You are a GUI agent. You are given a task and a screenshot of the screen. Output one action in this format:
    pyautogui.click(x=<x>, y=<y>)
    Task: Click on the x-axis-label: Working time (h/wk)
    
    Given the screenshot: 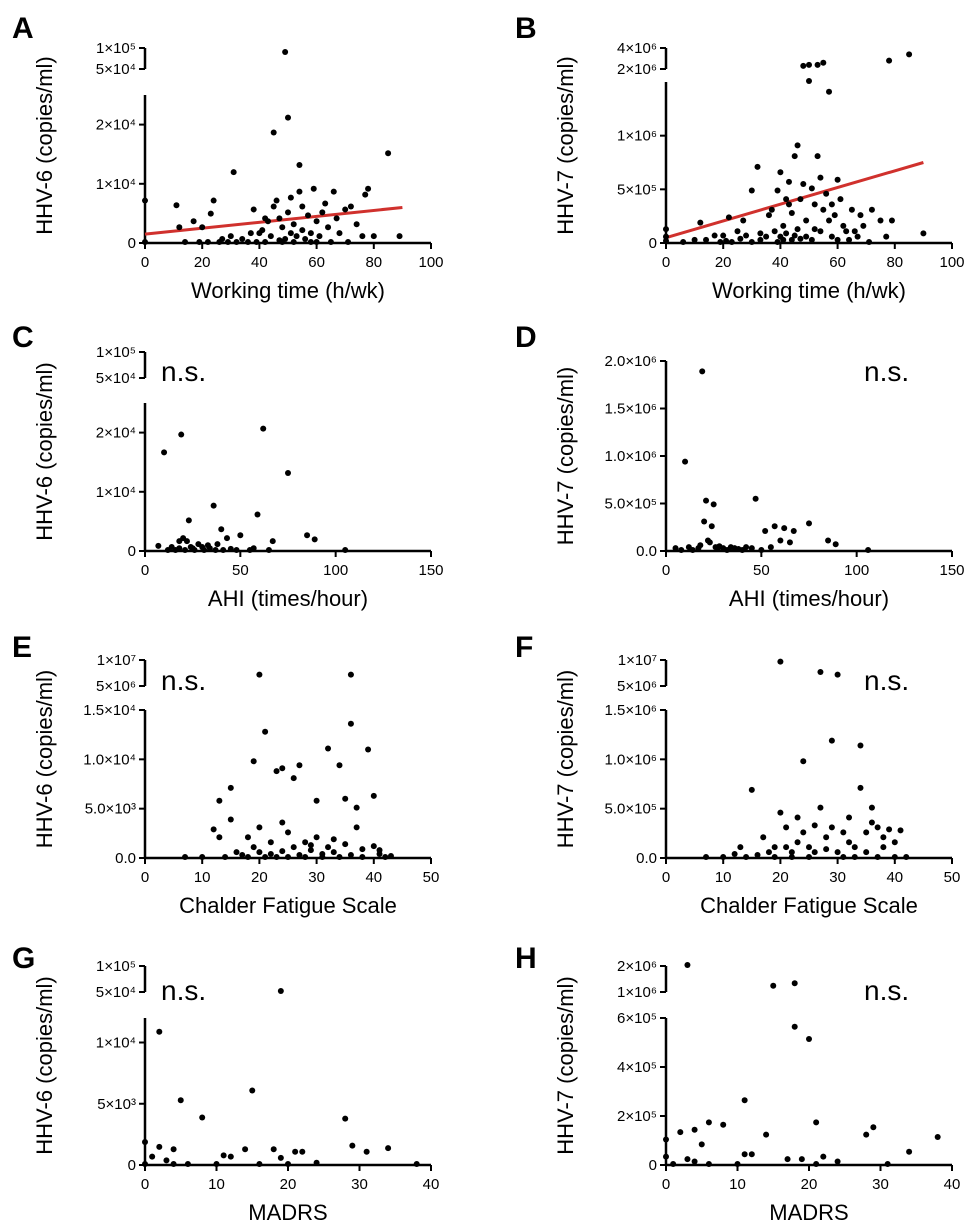 What is the action you would take?
    pyautogui.click(x=288, y=290)
    